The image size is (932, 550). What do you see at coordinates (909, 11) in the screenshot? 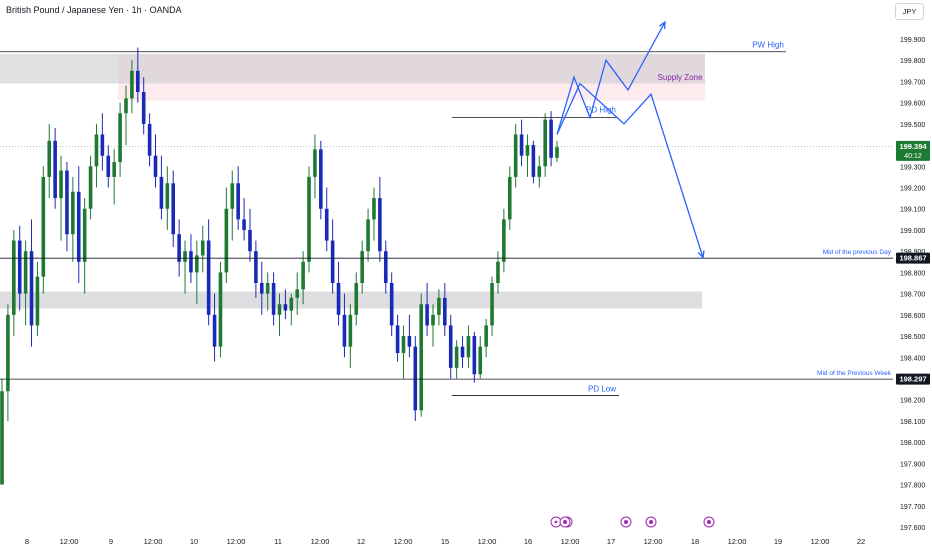
I see `currency-button: JPY` at bounding box center [909, 11].